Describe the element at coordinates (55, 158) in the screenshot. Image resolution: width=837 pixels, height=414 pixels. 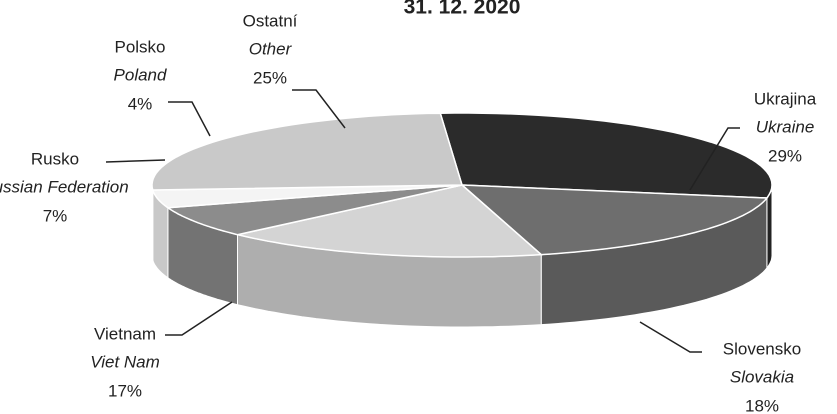
I see `category-label: Rusko` at that location.